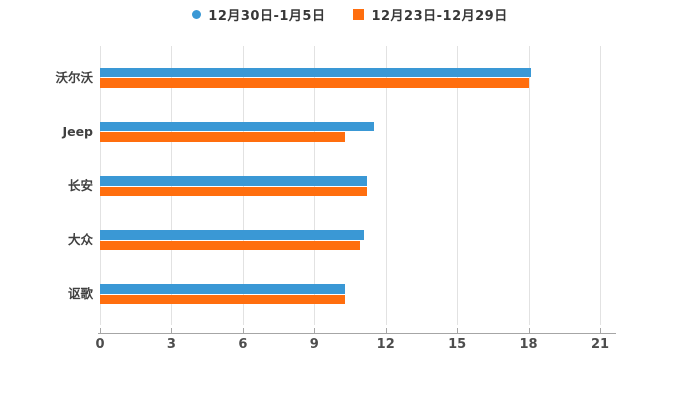  I want to click on x-tick-label-9: 9, so click(314, 344).